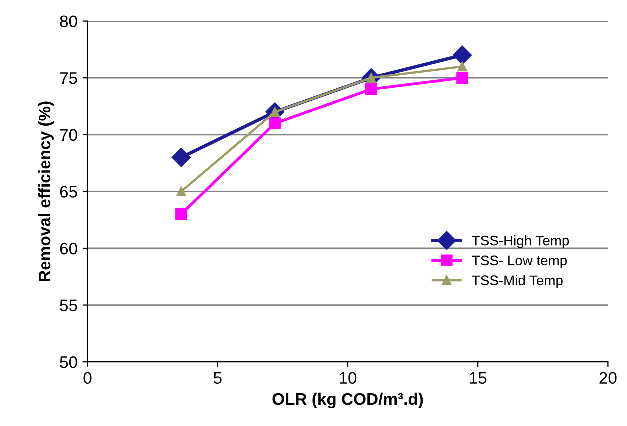 This screenshot has width=627, height=426. Describe the element at coordinates (69, 192) in the screenshot. I see `y-tick-label: 65` at that location.